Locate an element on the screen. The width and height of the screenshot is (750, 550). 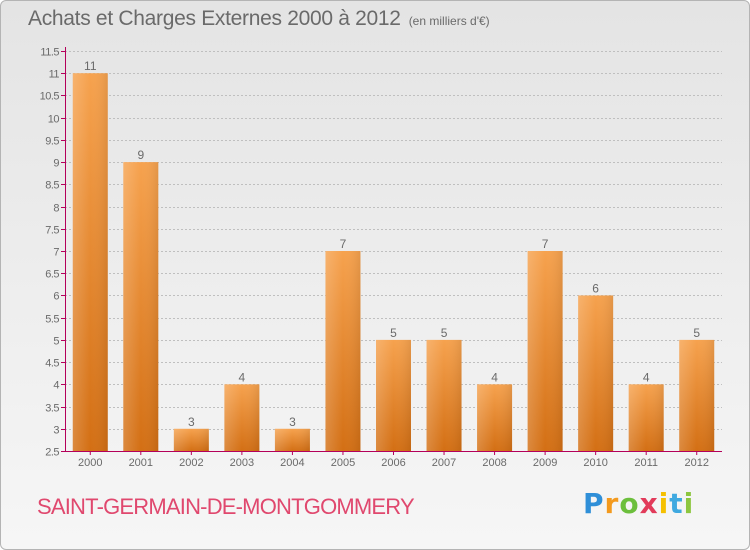
x-tick-label: 2002 is located at coordinates (191, 463).